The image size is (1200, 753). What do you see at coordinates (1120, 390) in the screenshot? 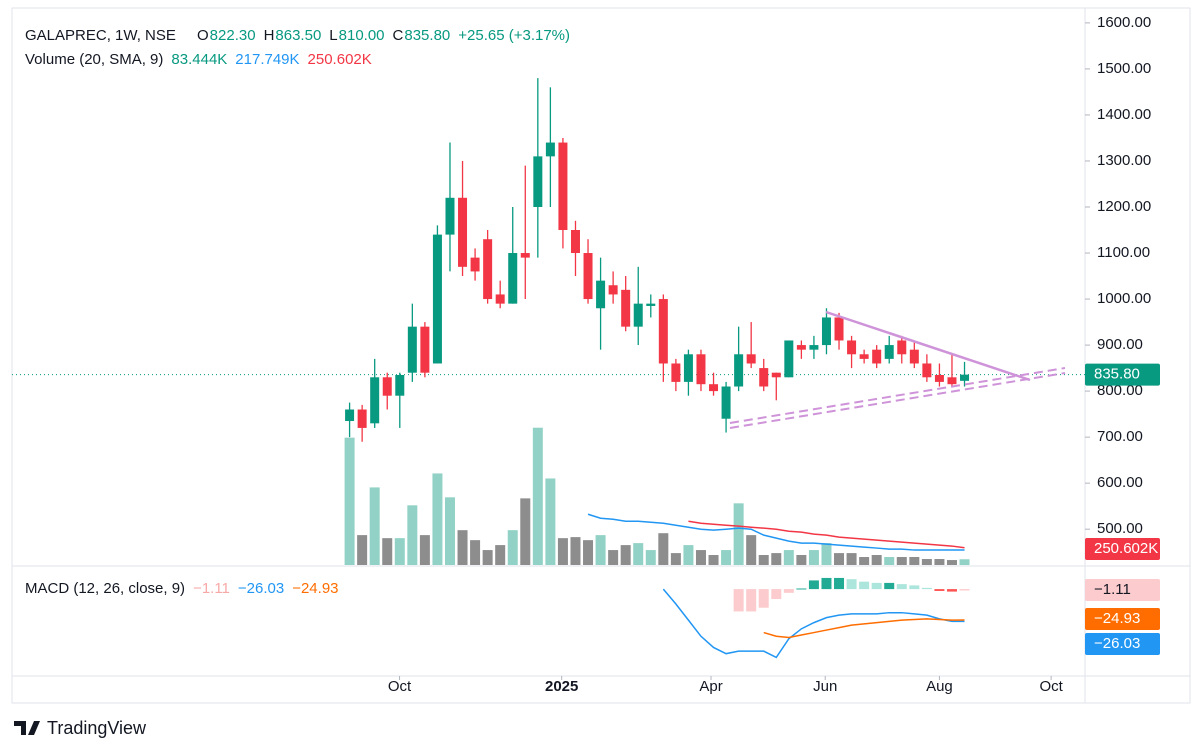
I see `y-tick-label: 800.00` at bounding box center [1120, 390].